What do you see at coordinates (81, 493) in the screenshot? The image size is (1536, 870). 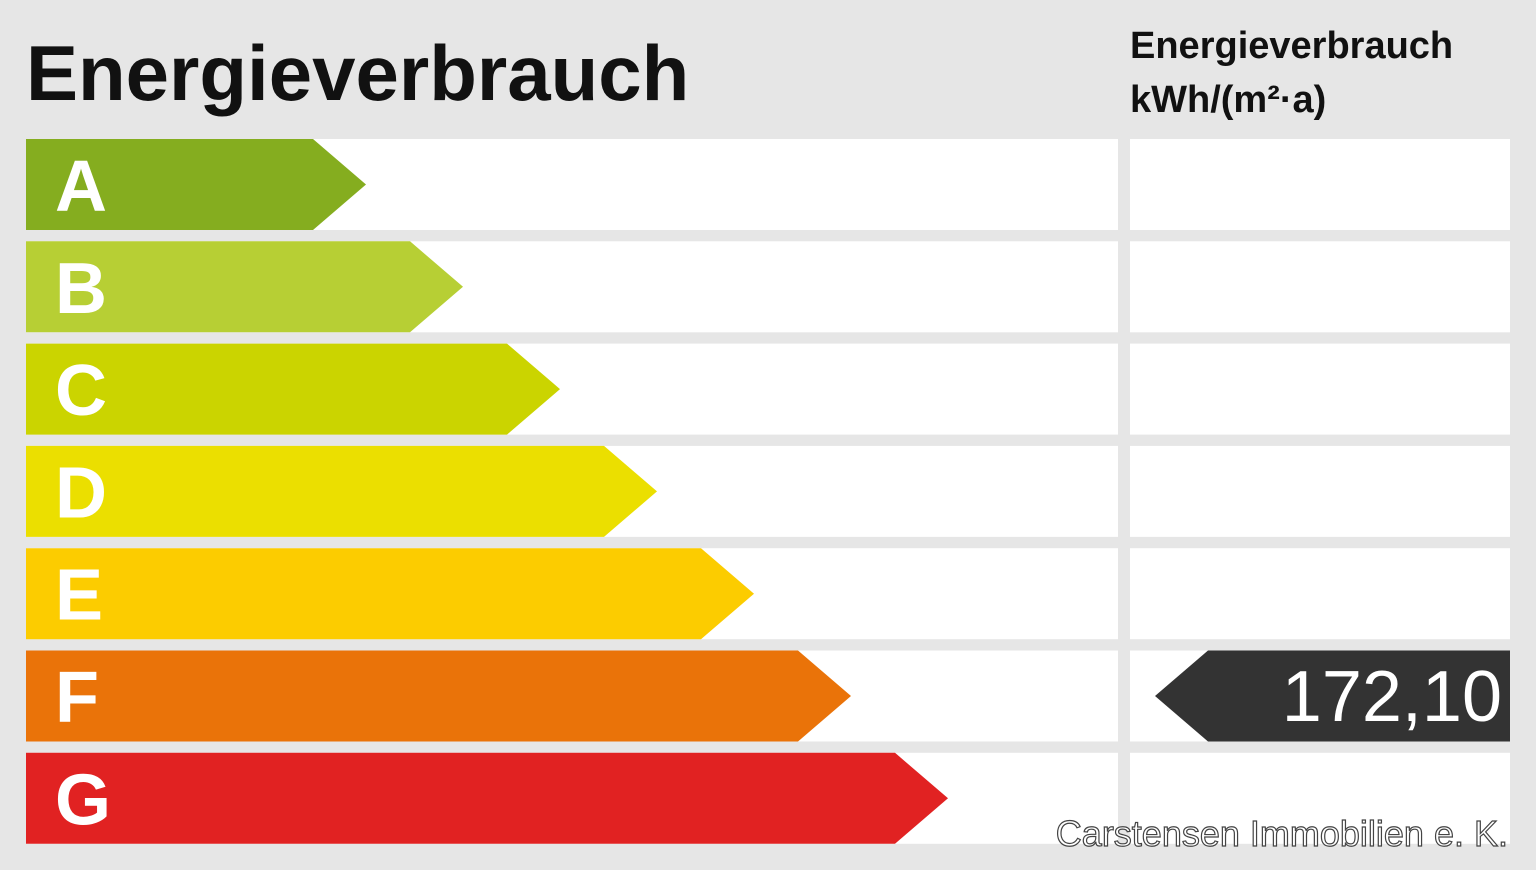 I see `class-letter: D` at bounding box center [81, 493].